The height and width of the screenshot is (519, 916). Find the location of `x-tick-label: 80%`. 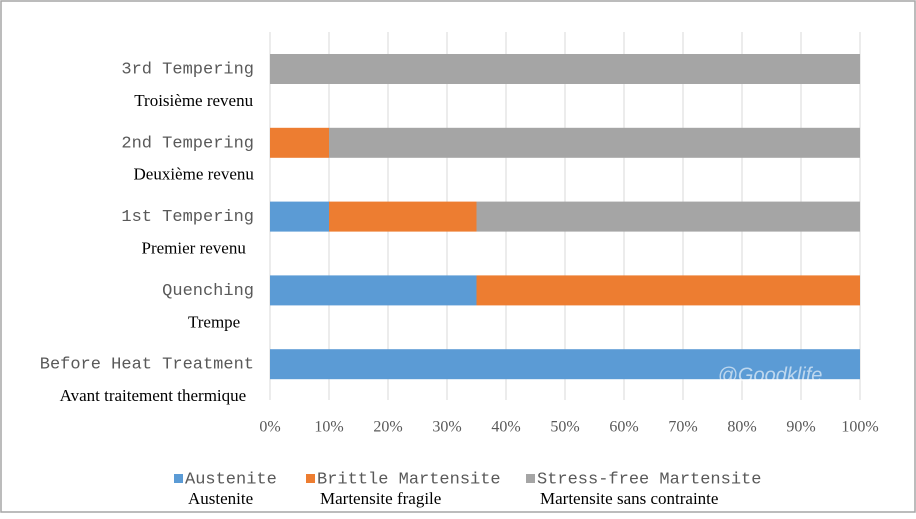

x-tick-label: 80% is located at coordinates (741, 427).